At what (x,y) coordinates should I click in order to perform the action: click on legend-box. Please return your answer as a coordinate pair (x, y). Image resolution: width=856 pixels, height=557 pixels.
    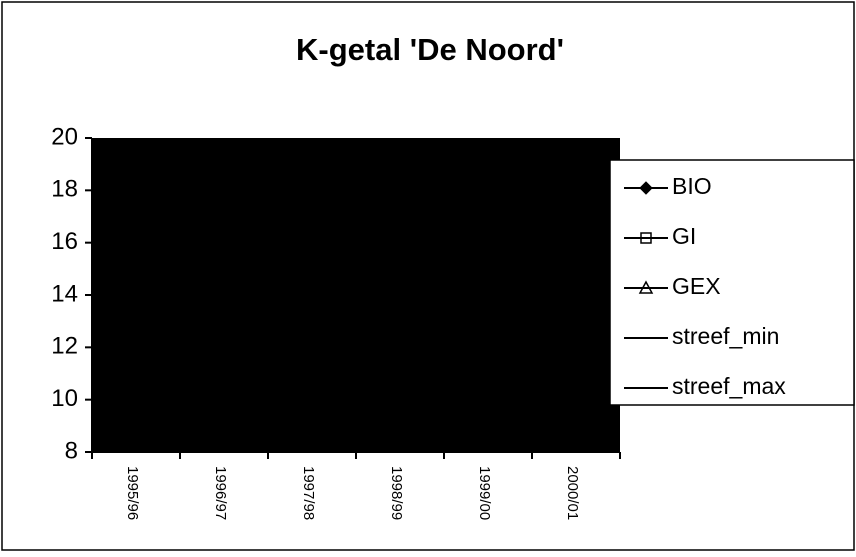
    Looking at the image, I should click on (732, 282).